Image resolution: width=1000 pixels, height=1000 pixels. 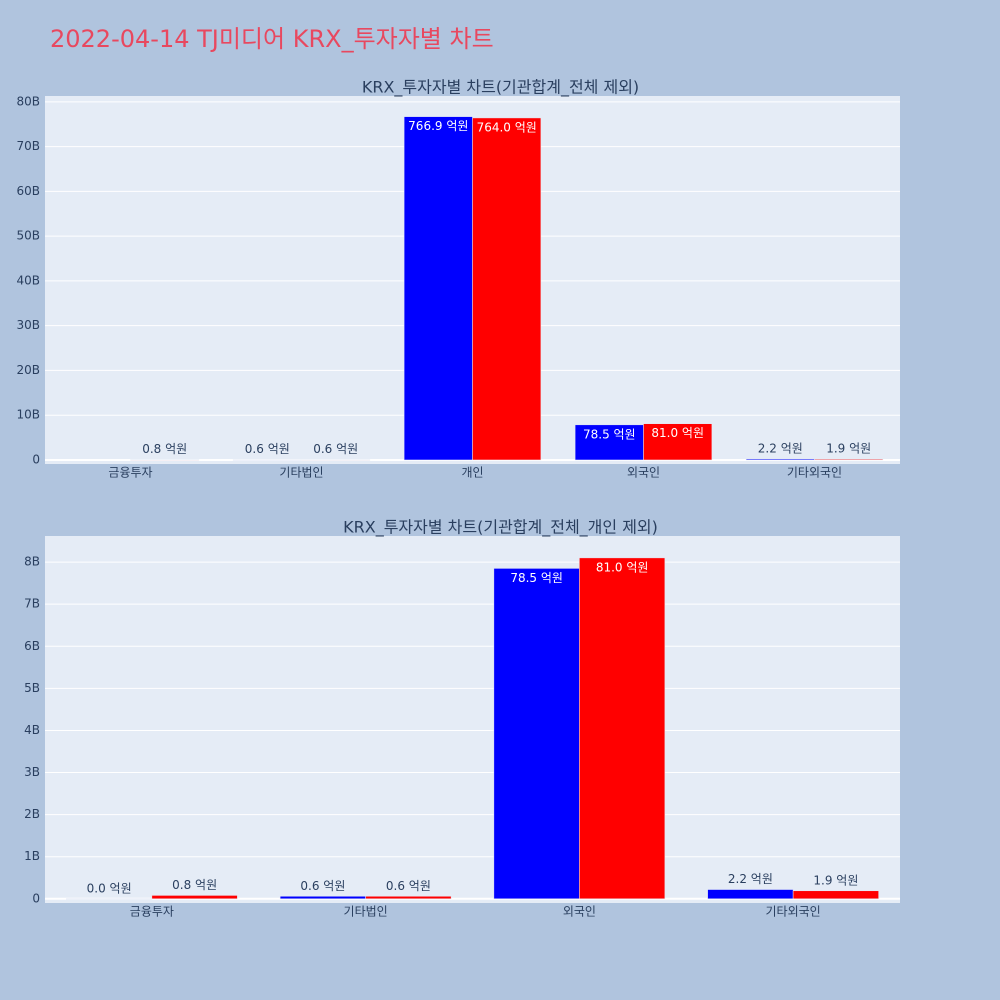 I want to click on value-label: 0.0 억원, so click(x=109, y=888).